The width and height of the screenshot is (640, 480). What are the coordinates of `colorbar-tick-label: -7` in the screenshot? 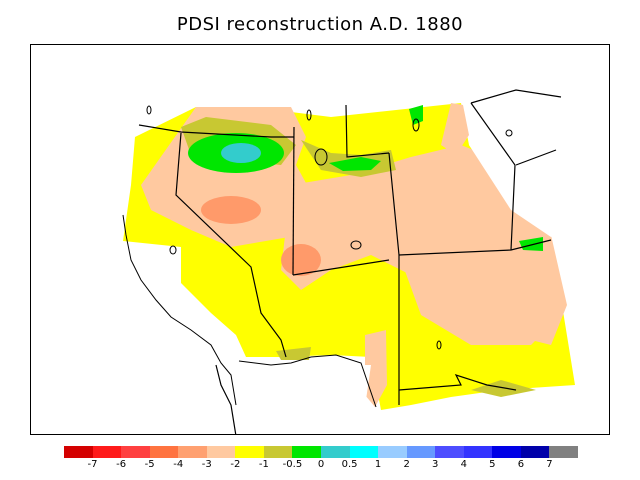 It's located at (92, 464).